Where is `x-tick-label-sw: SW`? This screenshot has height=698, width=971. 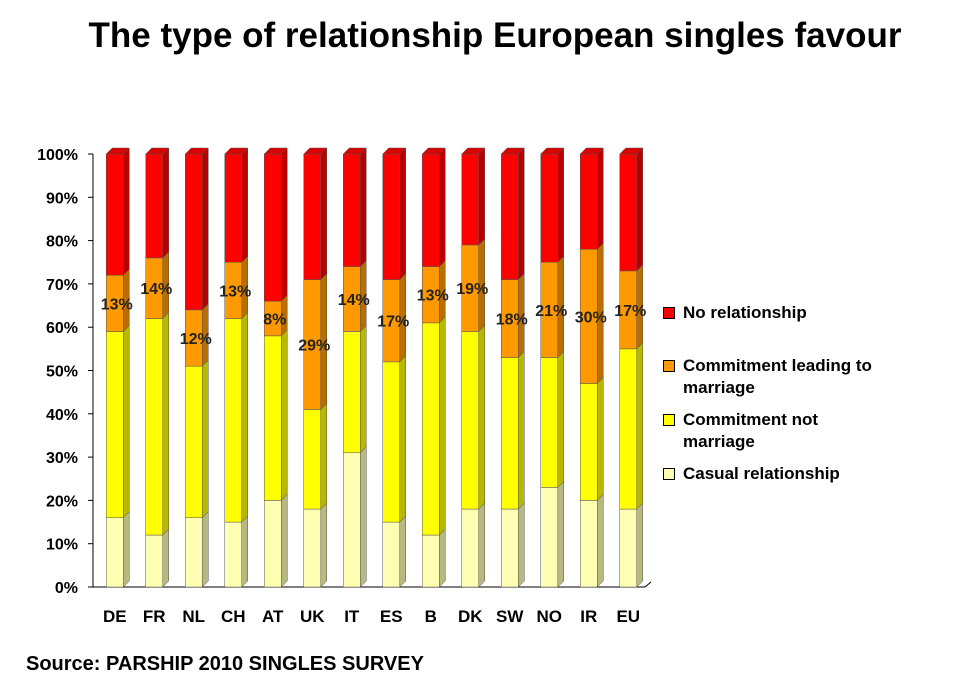
x-tick-label-sw: SW is located at coordinates (510, 616).